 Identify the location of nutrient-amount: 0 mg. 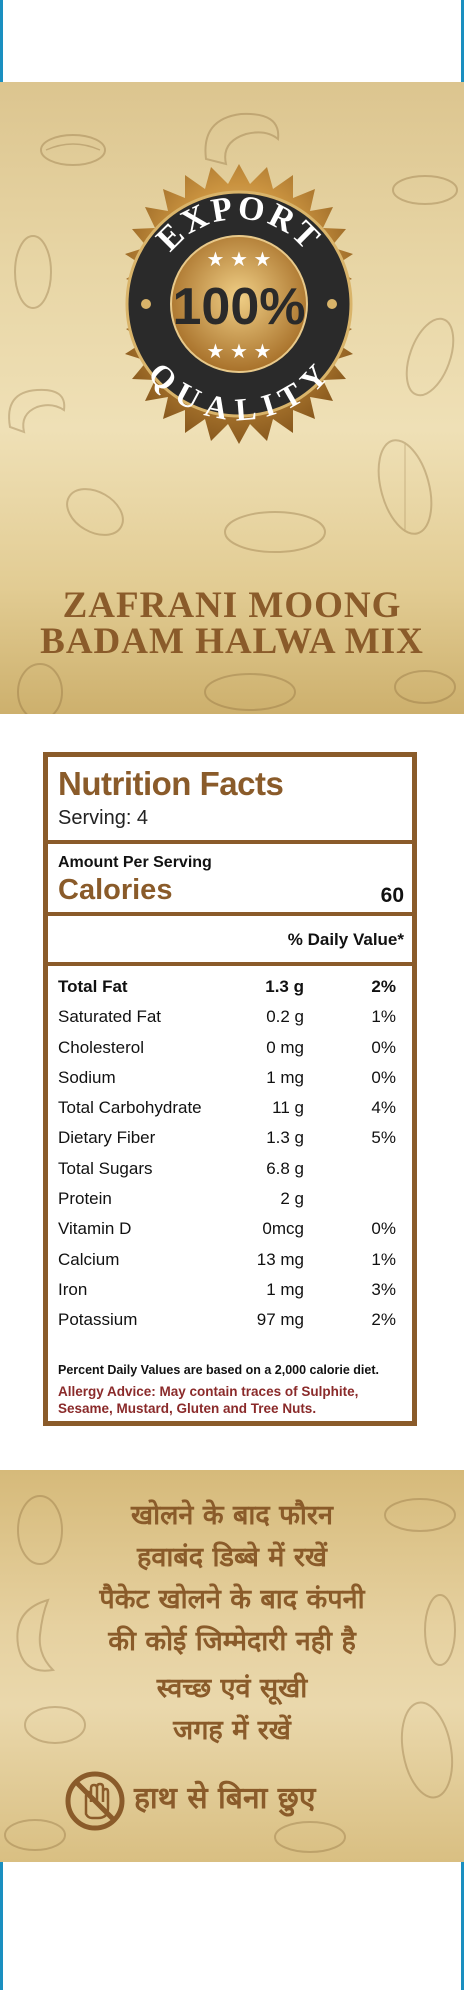
(285, 1047).